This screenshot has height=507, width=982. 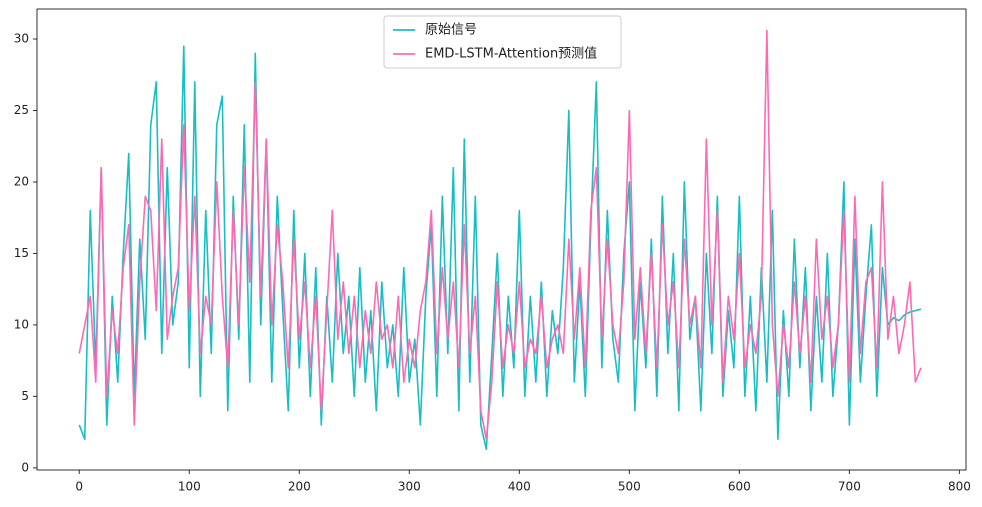 I want to click on x-tick-label: 400, so click(x=519, y=487).